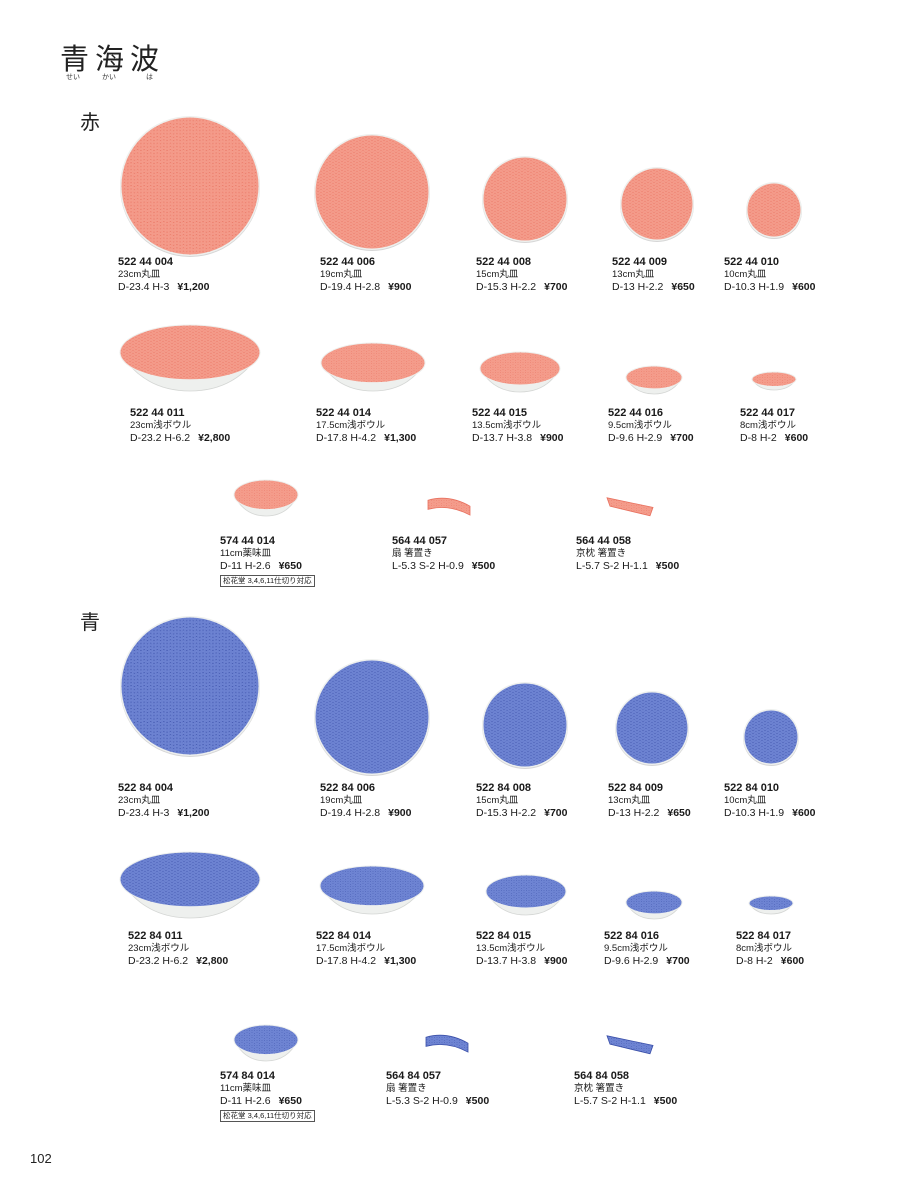 The image size is (900, 1187). What do you see at coordinates (504, 262) in the screenshot?
I see `product-code: 522 44 008` at bounding box center [504, 262].